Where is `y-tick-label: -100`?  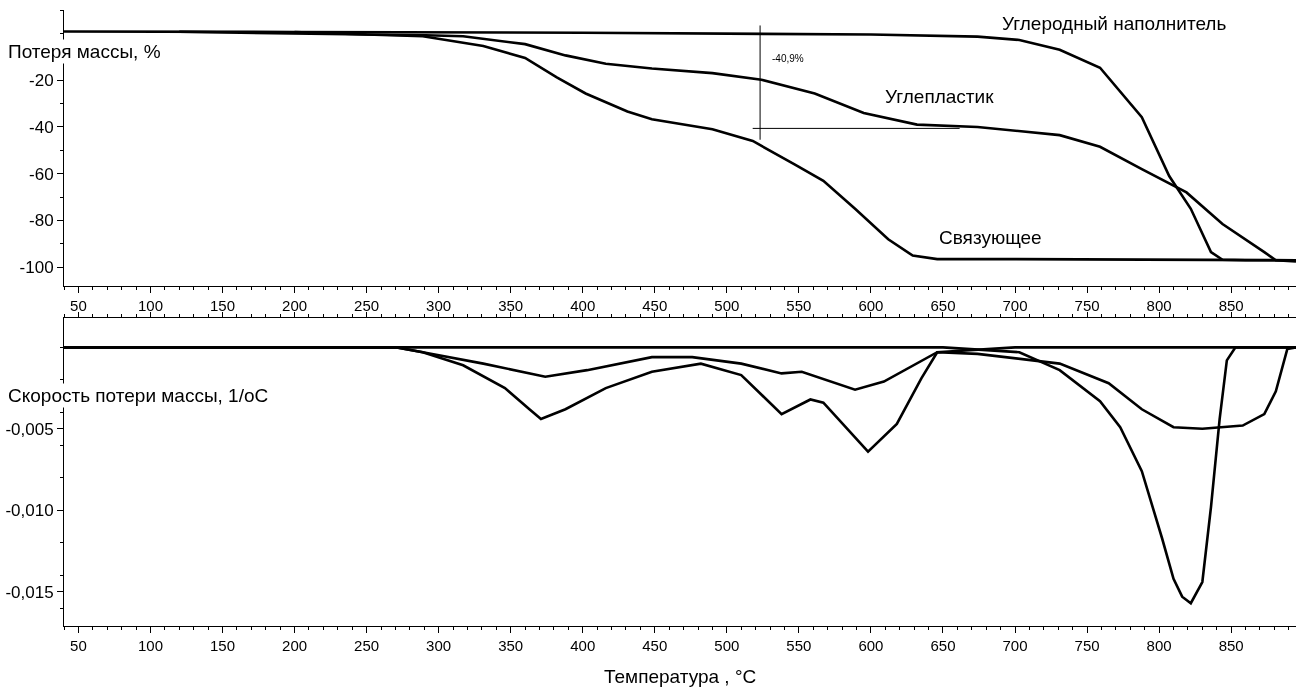 y-tick-label: -100 is located at coordinates (36, 268).